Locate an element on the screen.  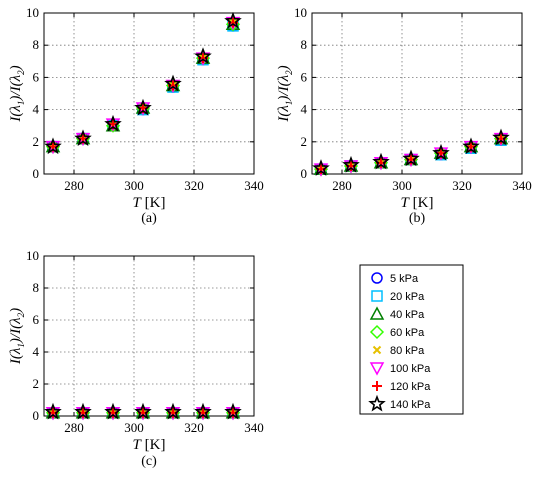
series-120-kPa is located at coordinates (143, 84).